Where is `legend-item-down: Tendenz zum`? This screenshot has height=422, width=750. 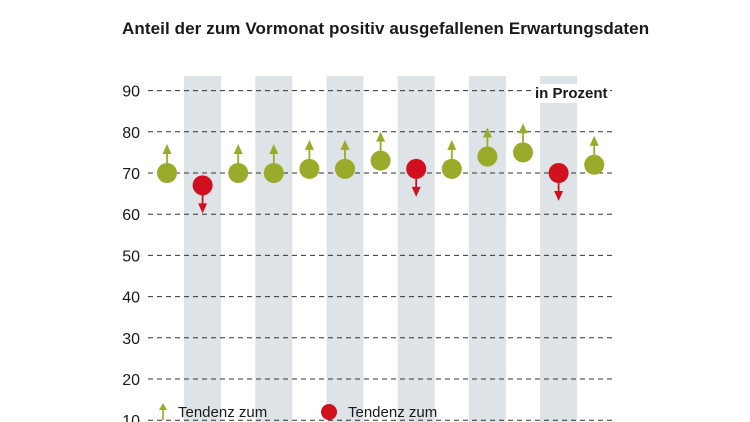
legend-item-down: Tendenz zum is located at coordinates (378, 412).